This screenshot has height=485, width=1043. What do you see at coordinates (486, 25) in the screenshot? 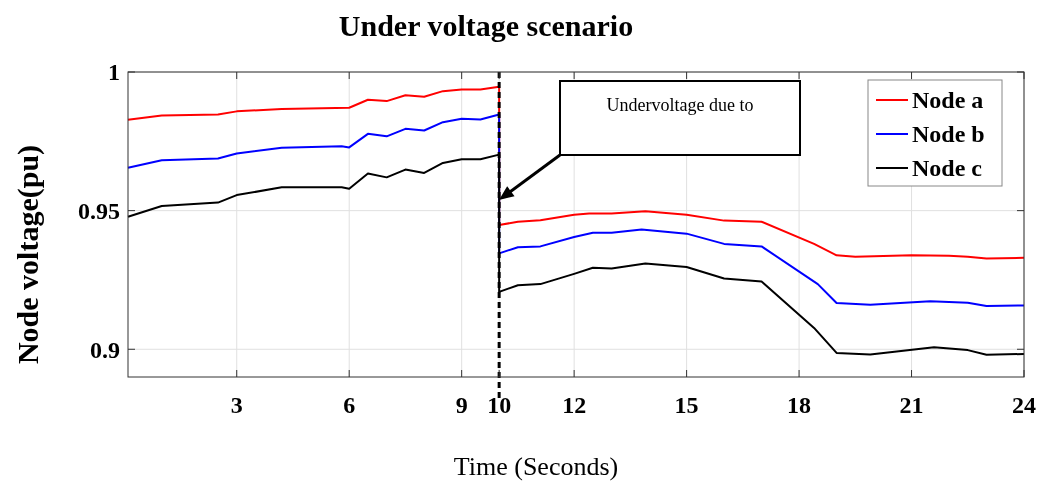
I see `chart-title: Under voltage scenario` at bounding box center [486, 25].